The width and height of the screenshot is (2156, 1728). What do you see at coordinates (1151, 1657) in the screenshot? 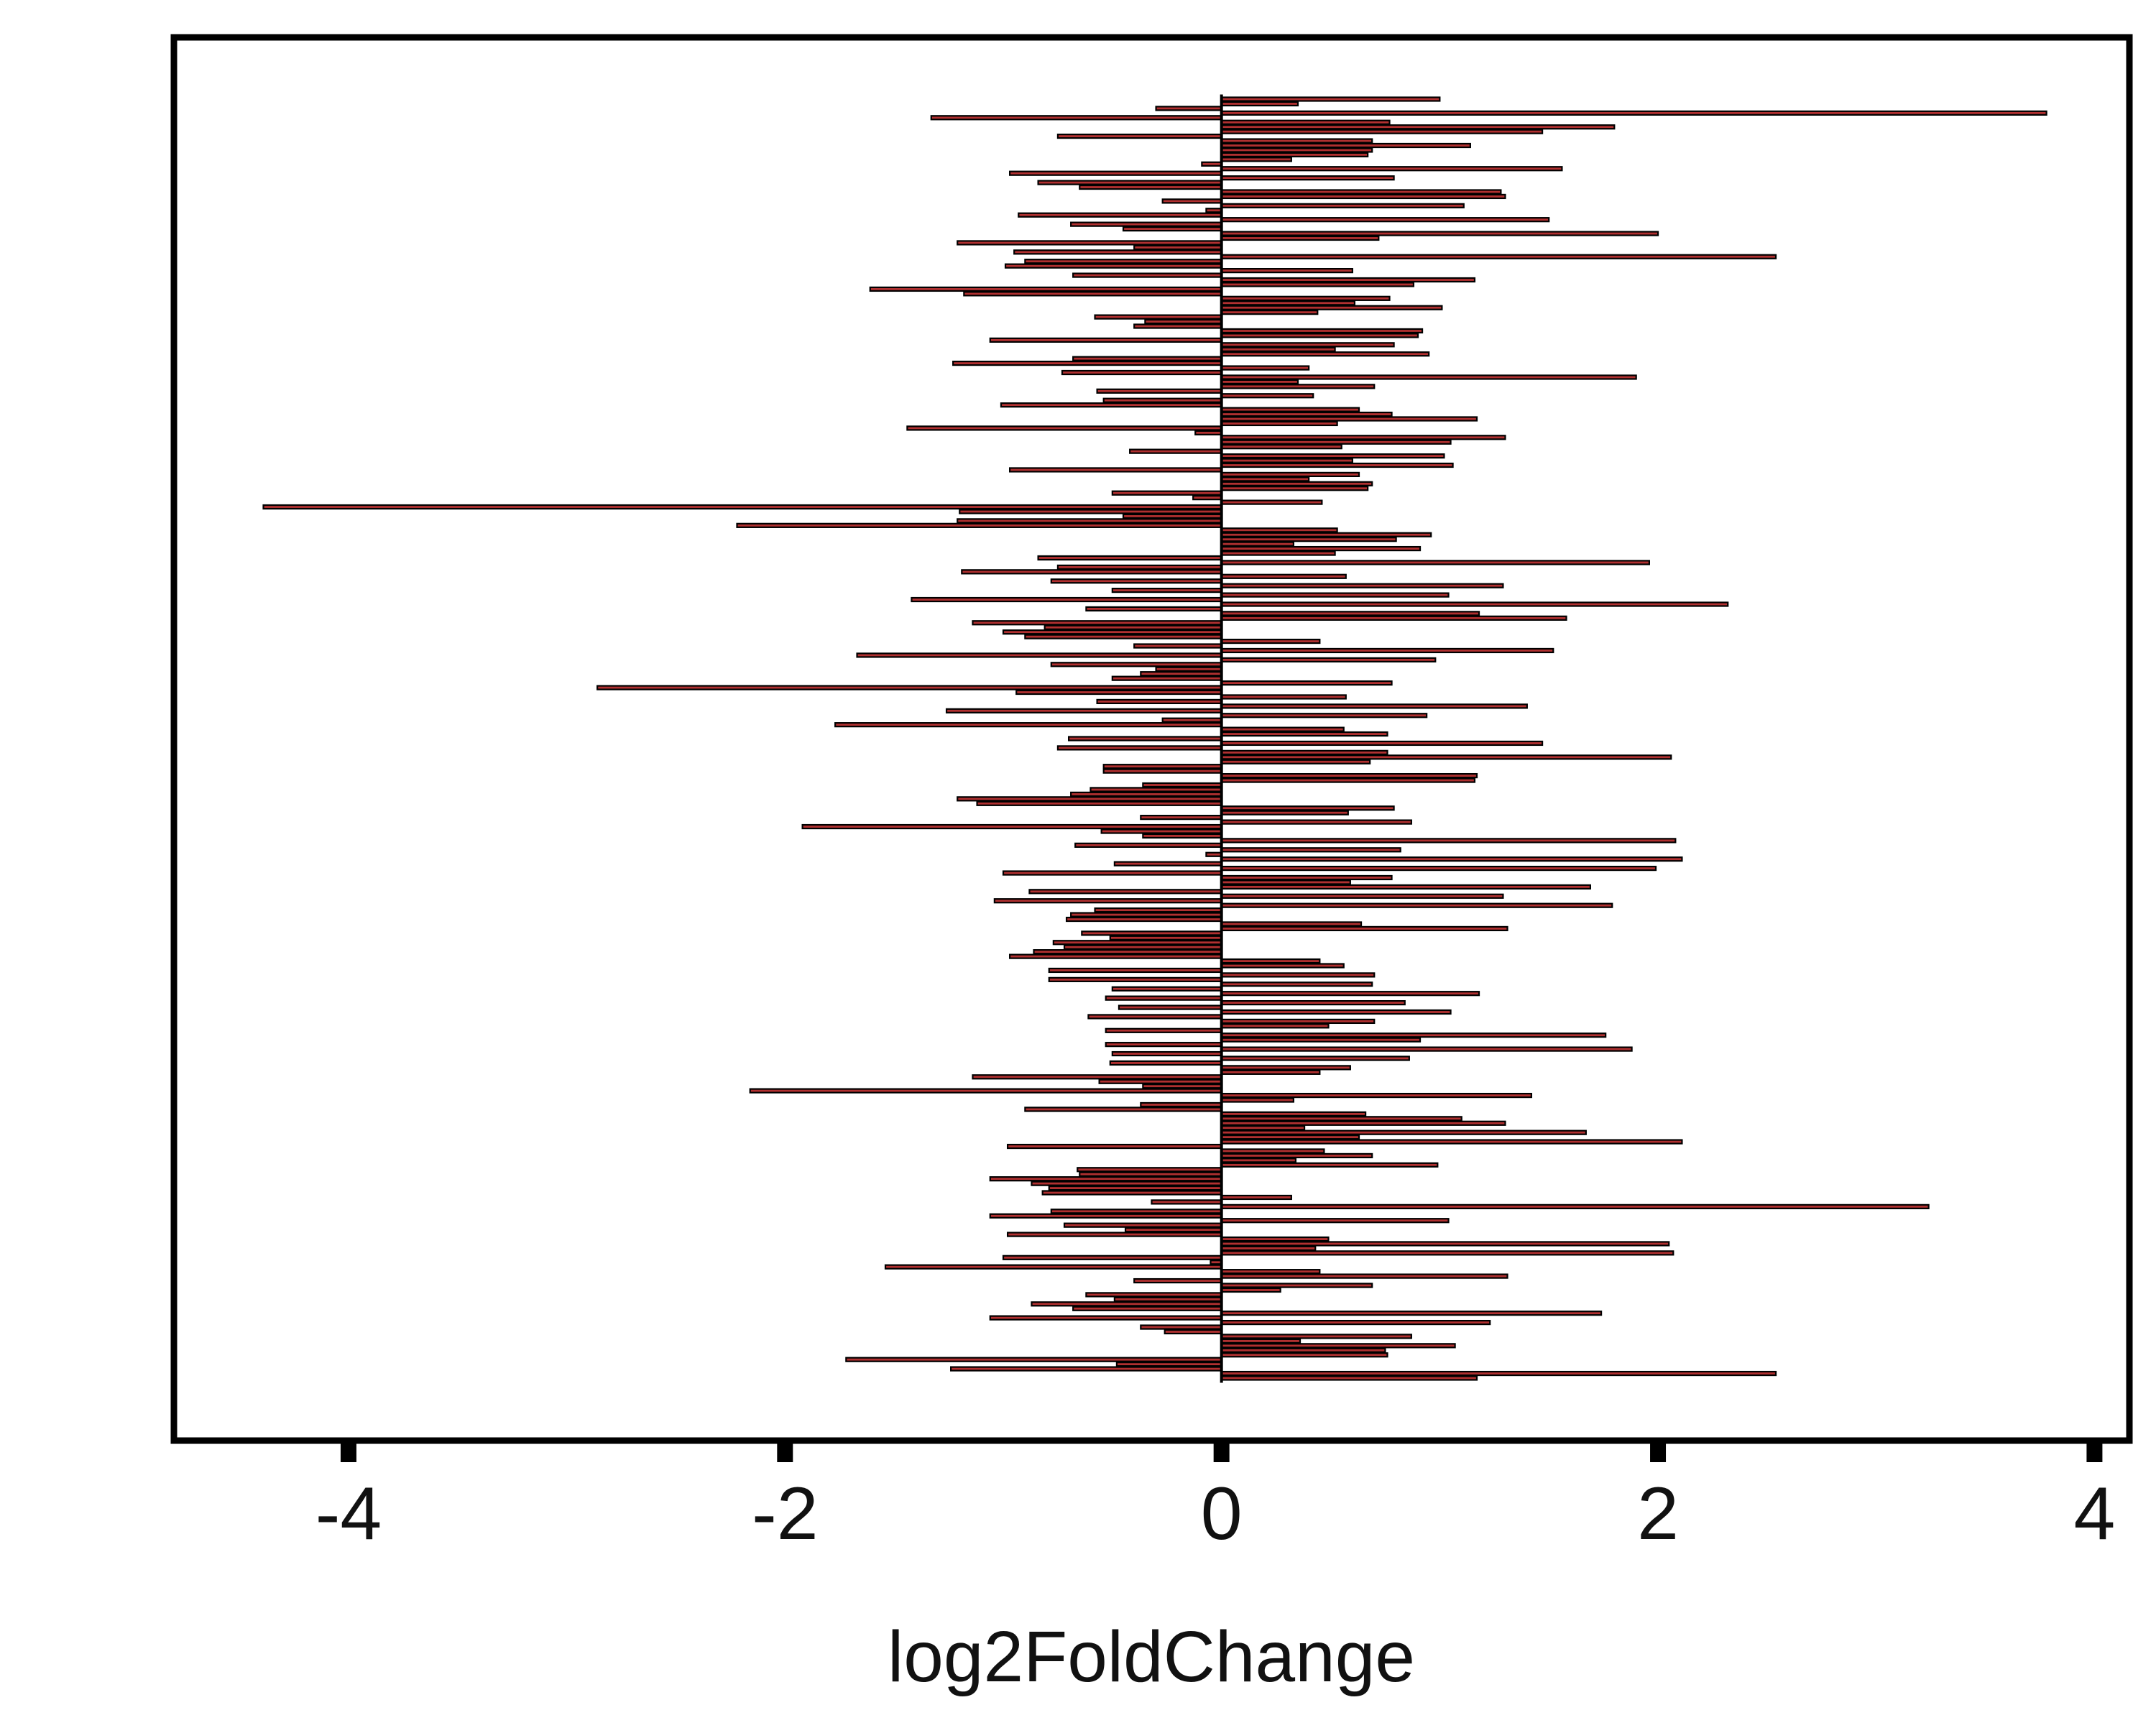
I see `x-axis-title: log2FoldChange` at bounding box center [1151, 1657].